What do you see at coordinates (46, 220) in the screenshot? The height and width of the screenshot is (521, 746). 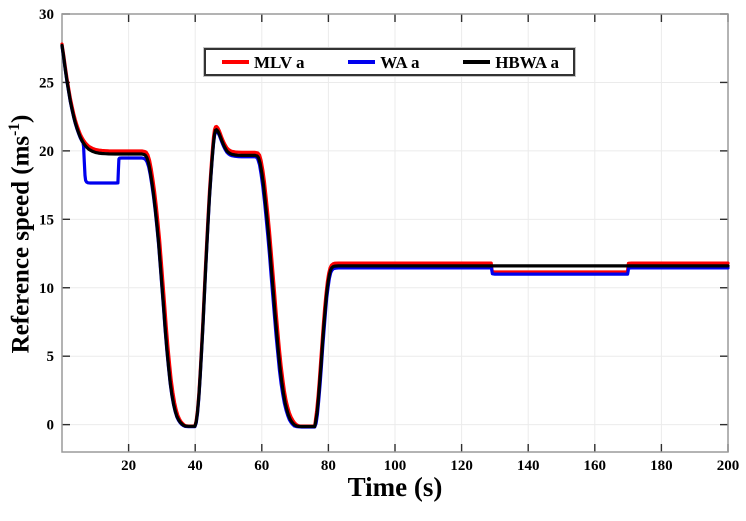 I see `y-tick-label: 15` at bounding box center [46, 220].